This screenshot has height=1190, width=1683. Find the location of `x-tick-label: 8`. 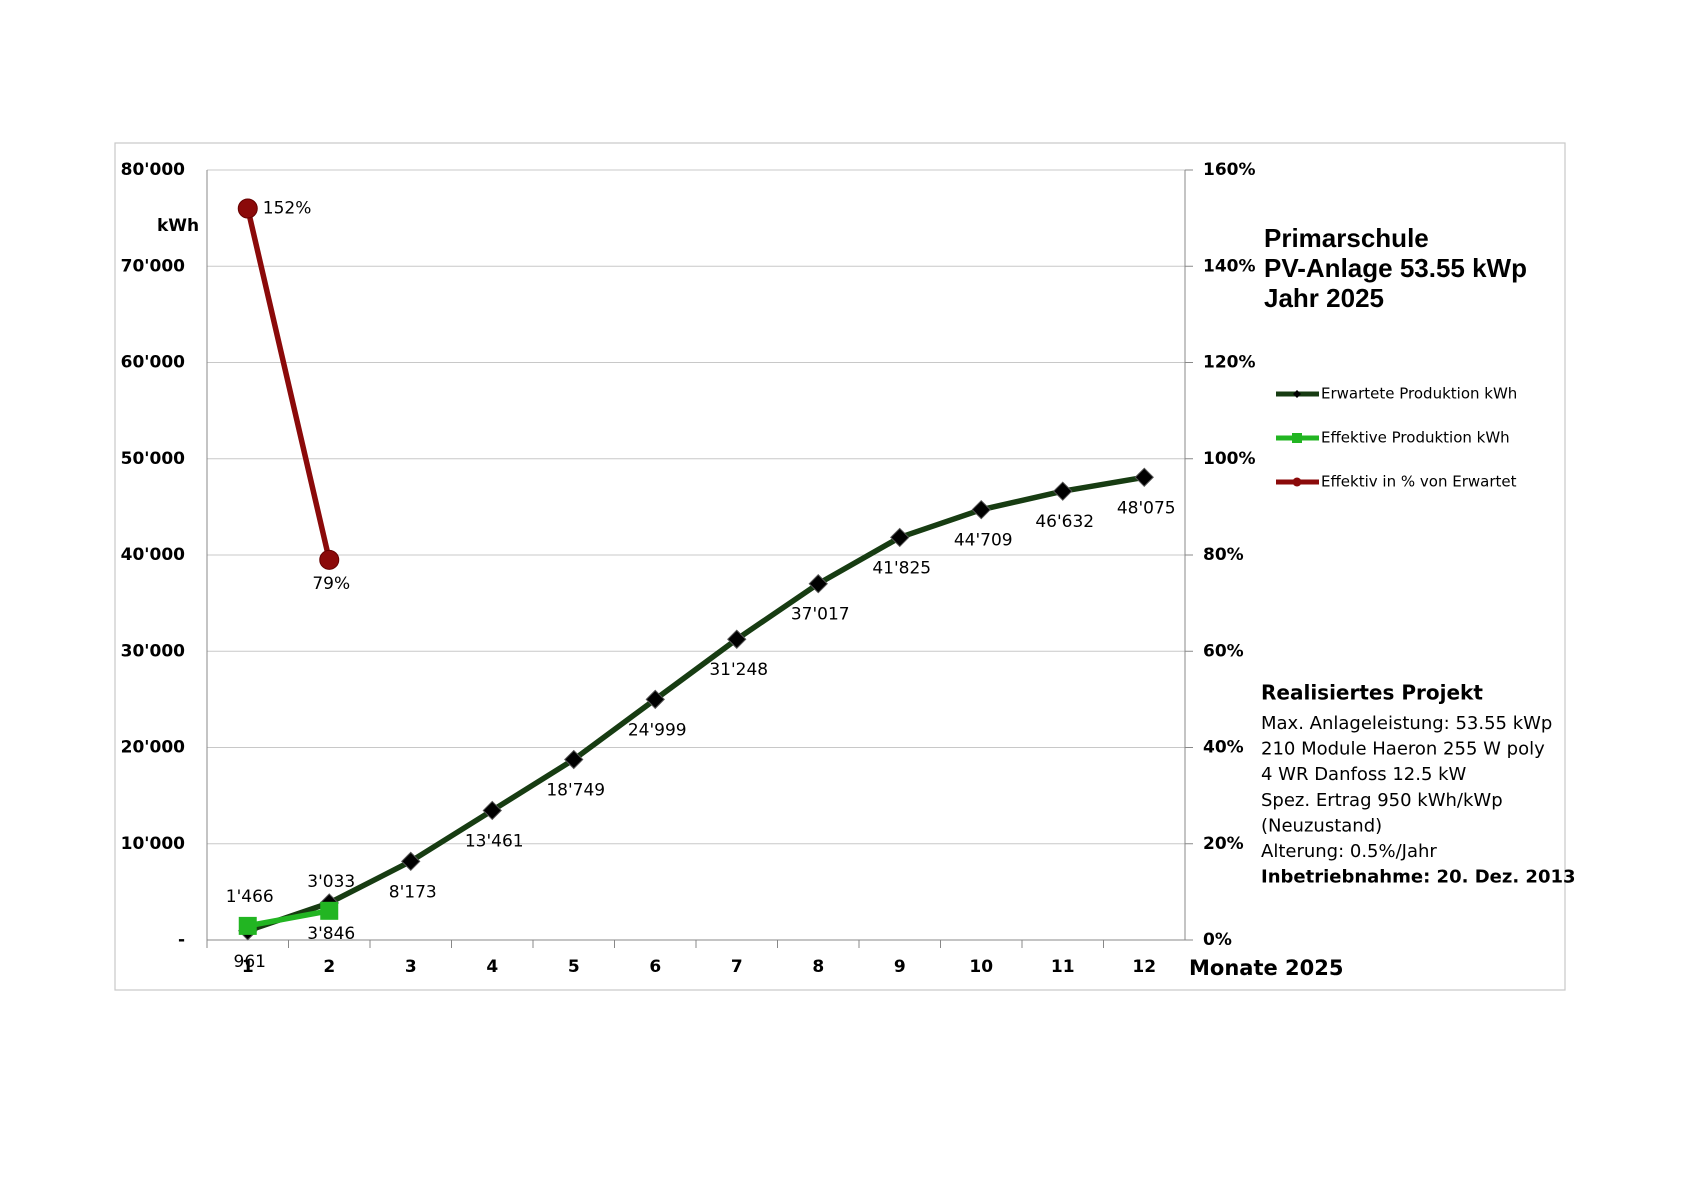

x-tick-label: 8 is located at coordinates (818, 967).